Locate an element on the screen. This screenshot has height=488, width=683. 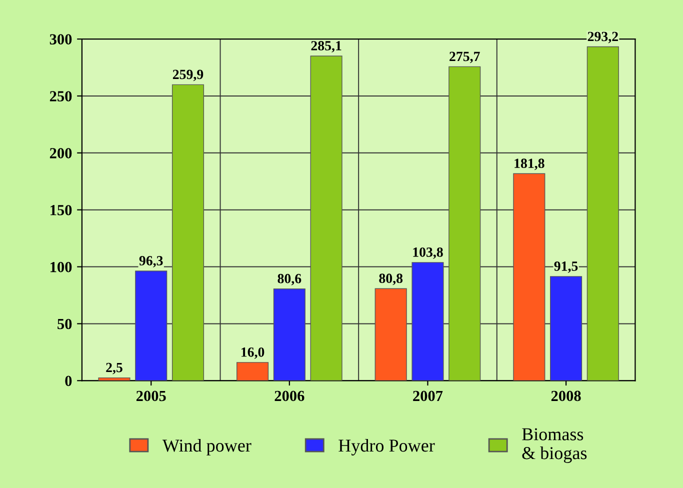
y-tick-label: 50 is located at coordinates (65, 324).